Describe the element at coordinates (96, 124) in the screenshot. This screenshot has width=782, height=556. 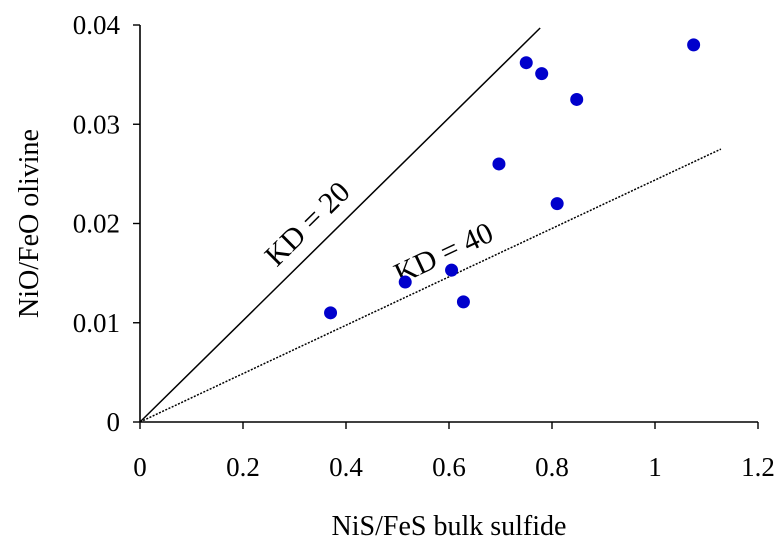
I see `y-tick-label: 0.03` at that location.